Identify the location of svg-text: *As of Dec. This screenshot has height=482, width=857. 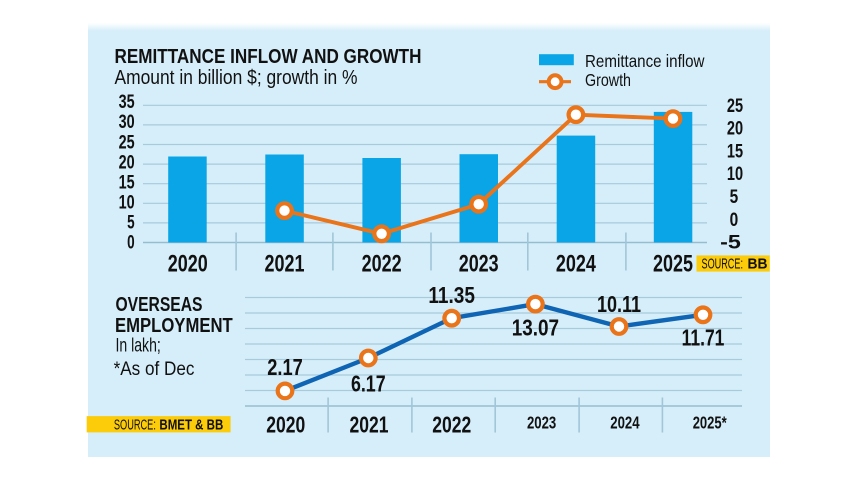
(154, 369).